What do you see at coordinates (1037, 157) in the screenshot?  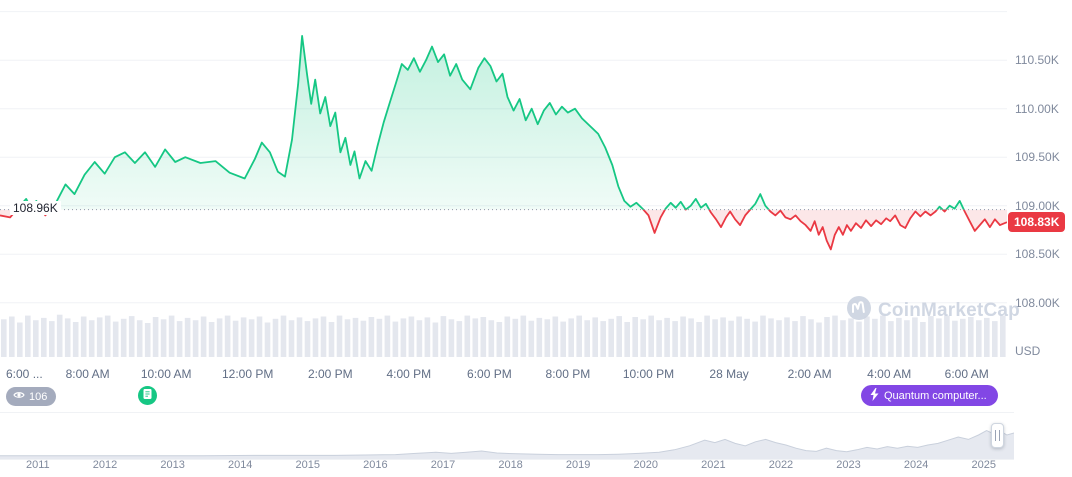 I see `y-axis-label: 109.50K` at bounding box center [1037, 157].